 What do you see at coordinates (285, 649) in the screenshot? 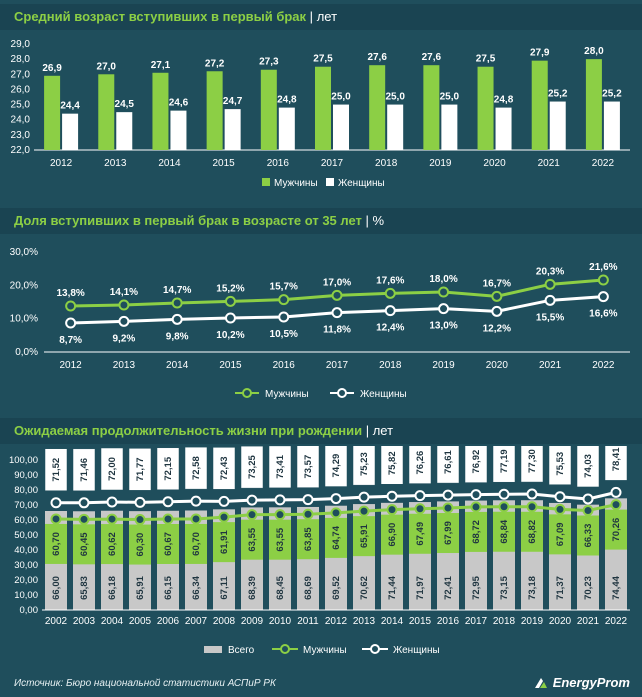
I see `chart3-legend-marker-men` at bounding box center [285, 649].